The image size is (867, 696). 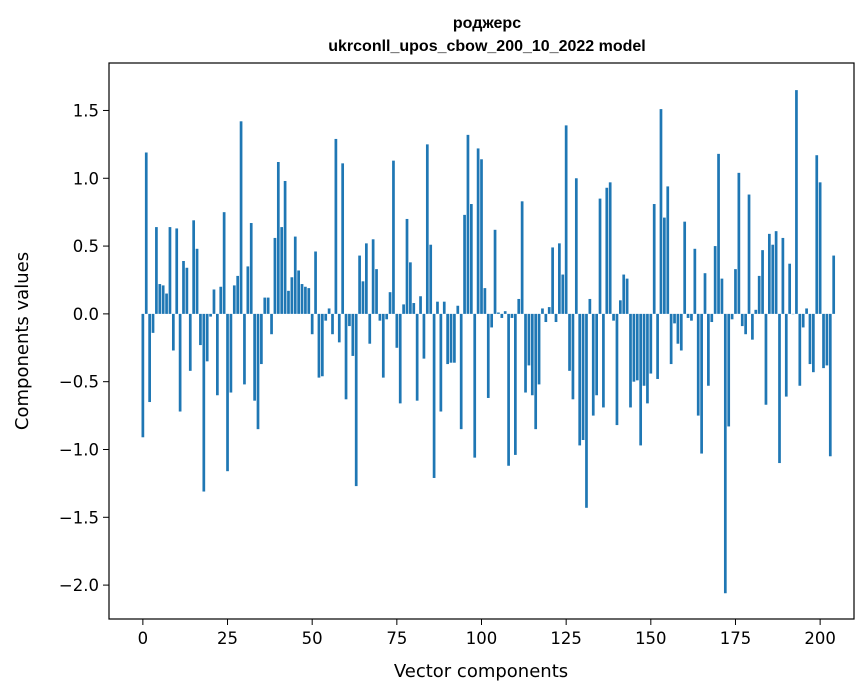 What do you see at coordinates (312, 638) in the screenshot?
I see `x-tick-label: 50` at bounding box center [312, 638].